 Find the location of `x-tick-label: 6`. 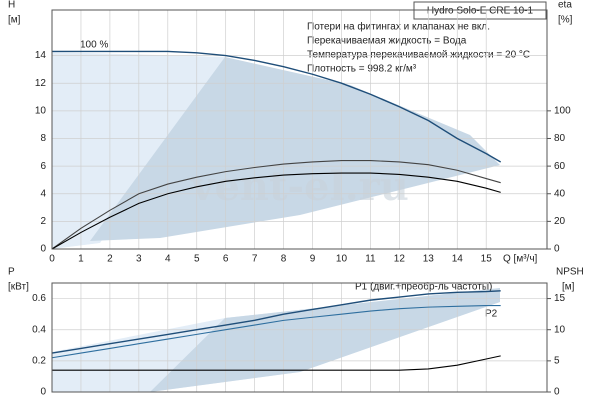

x-tick-label: 6 is located at coordinates (226, 259).